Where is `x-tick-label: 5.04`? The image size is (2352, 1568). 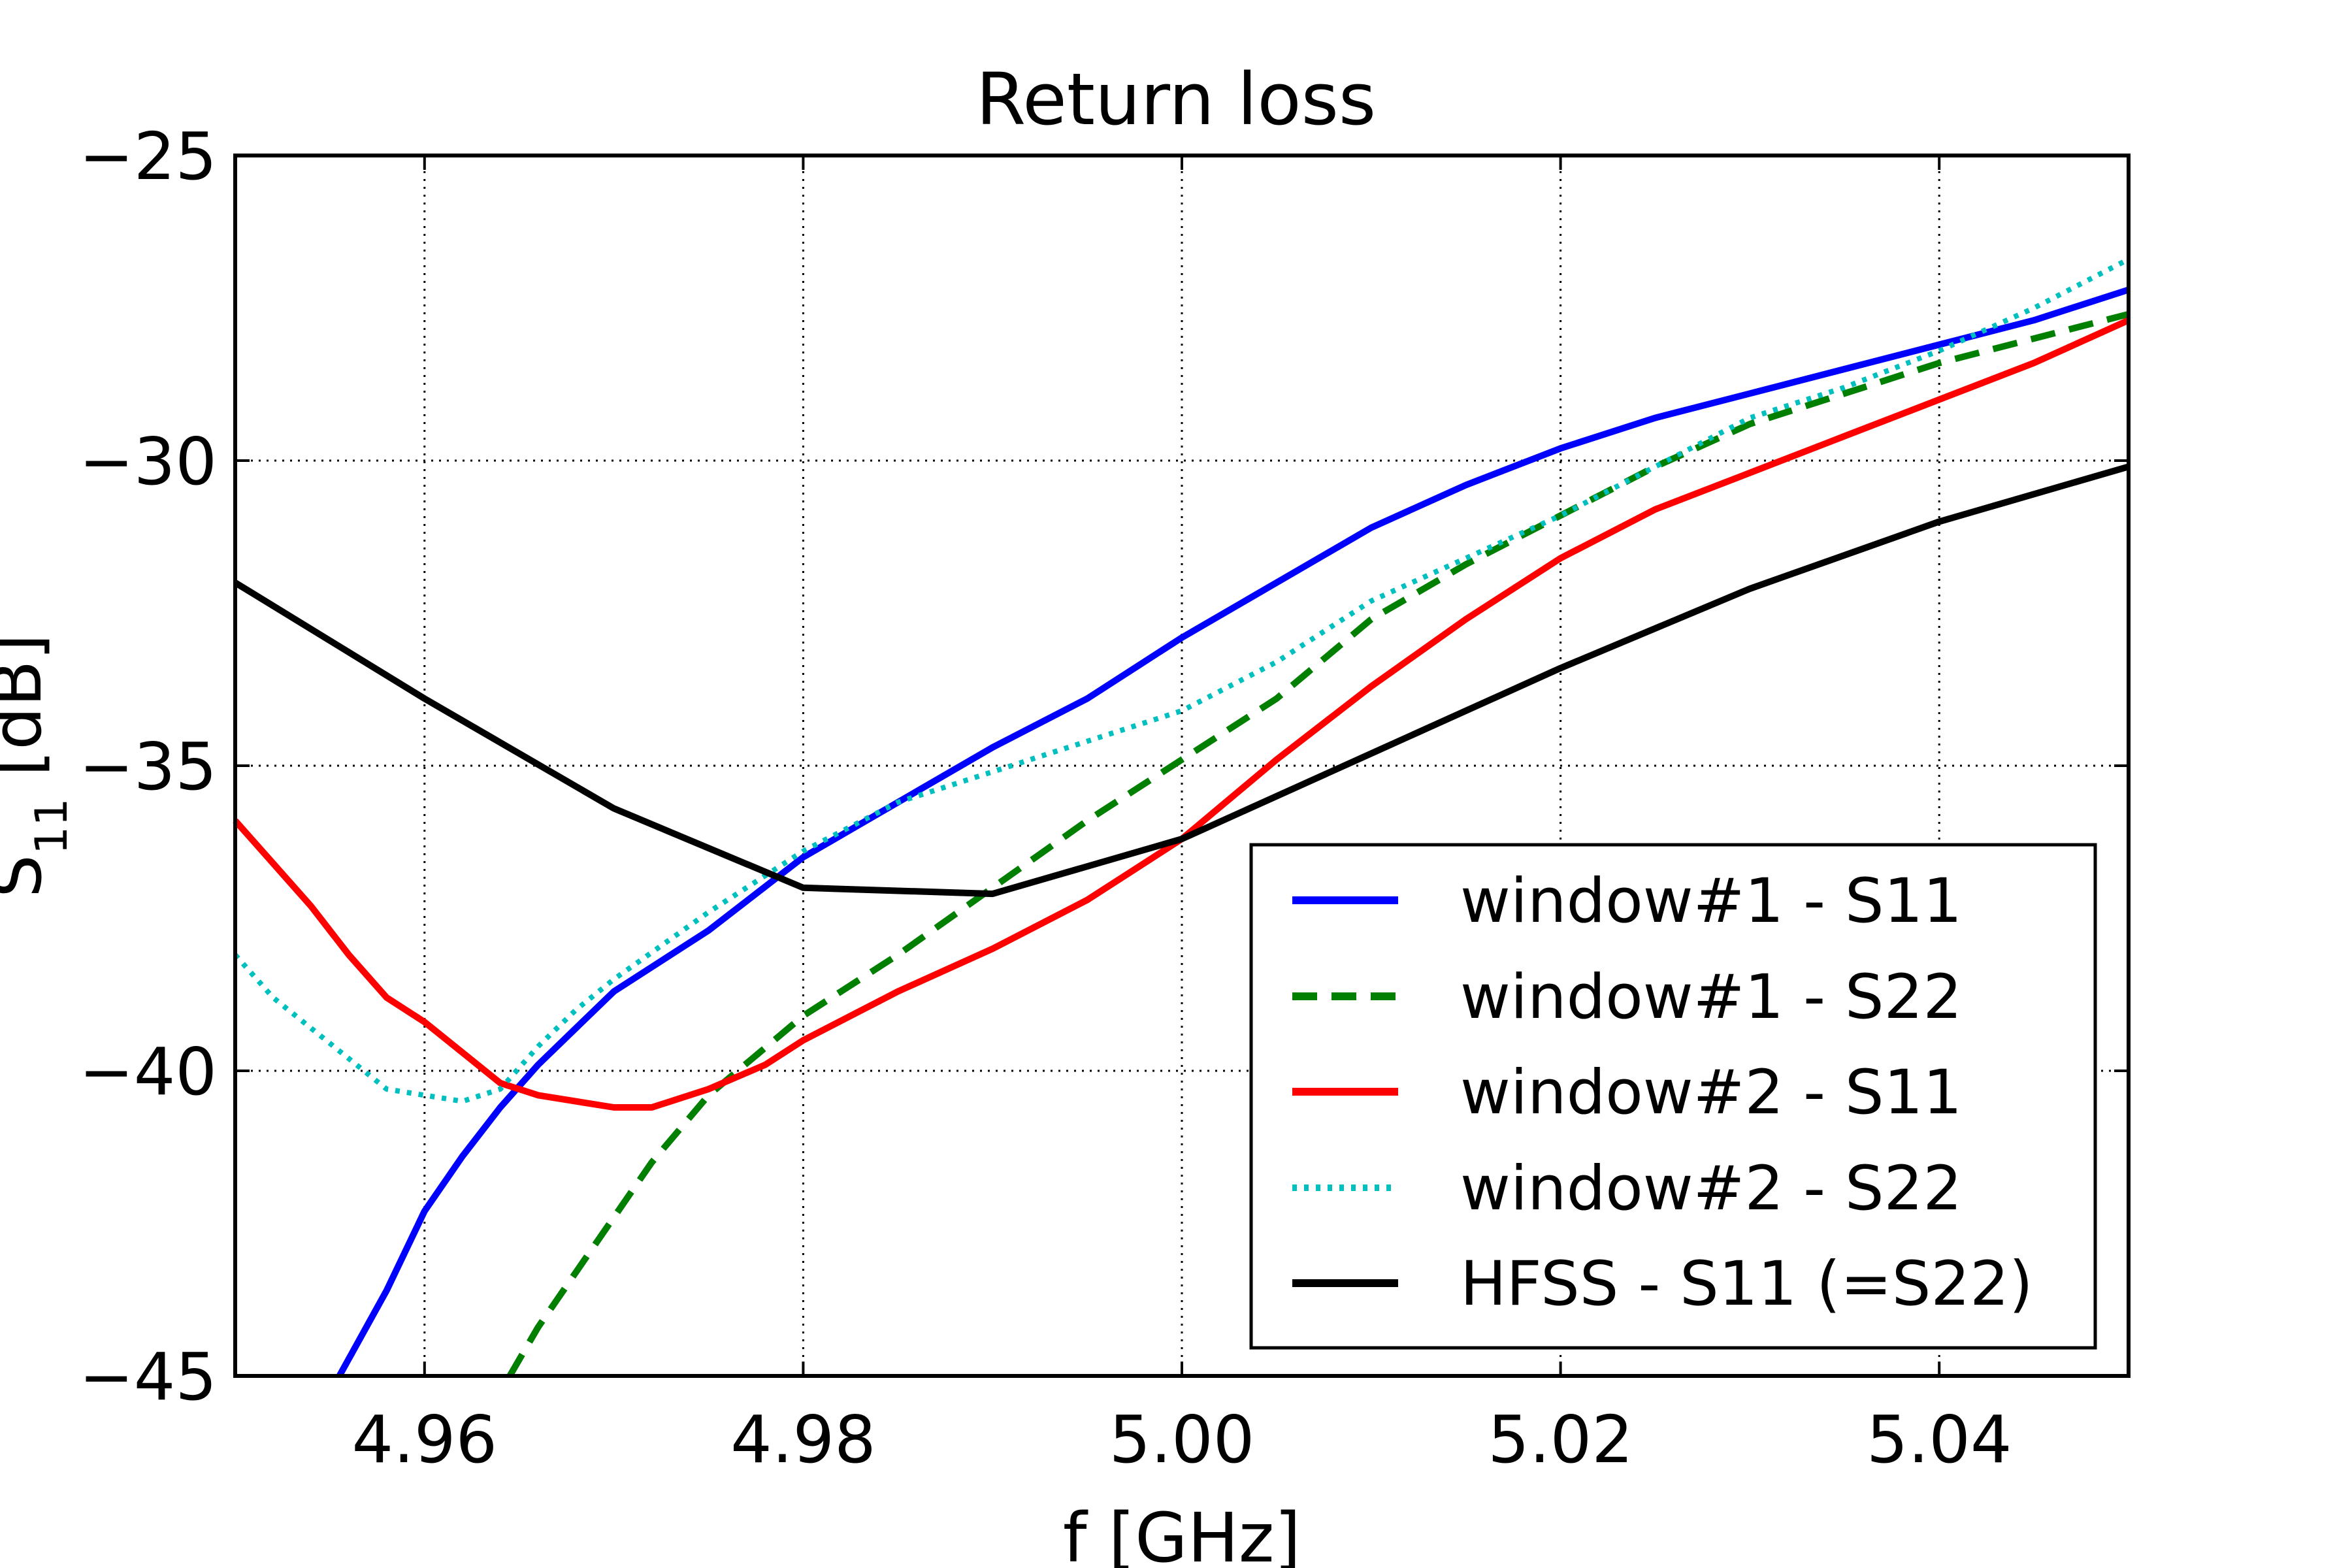 x-tick-label: 5.04 is located at coordinates (1939, 1439).